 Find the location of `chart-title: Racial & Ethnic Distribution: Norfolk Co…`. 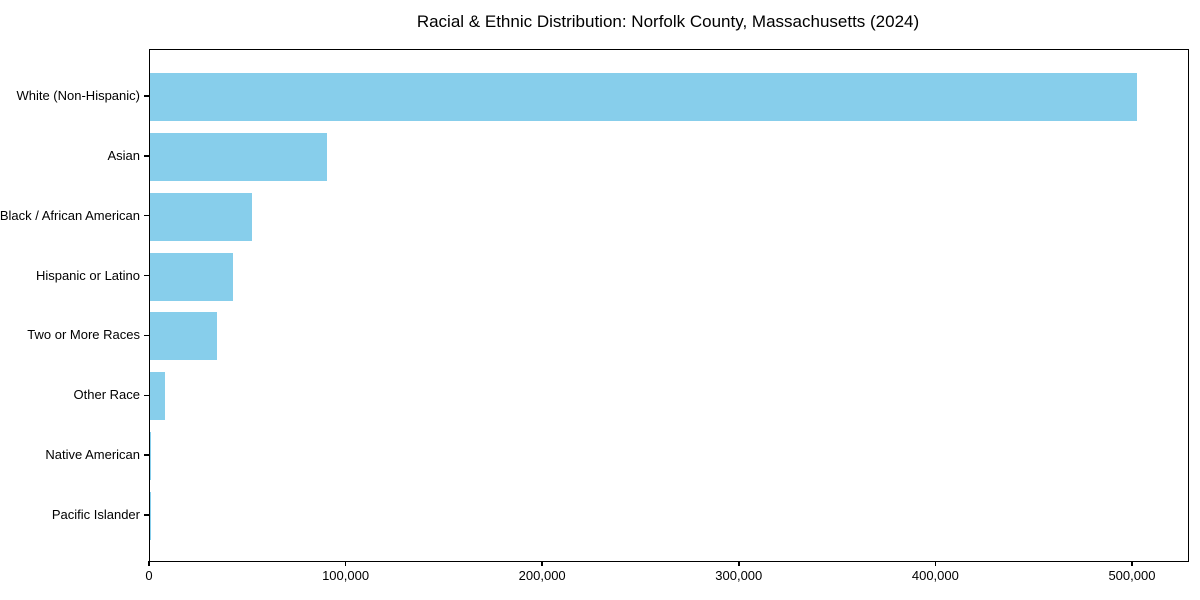

chart-title: Racial & Ethnic Distribution: Norfolk Co… is located at coordinates (668, 21).